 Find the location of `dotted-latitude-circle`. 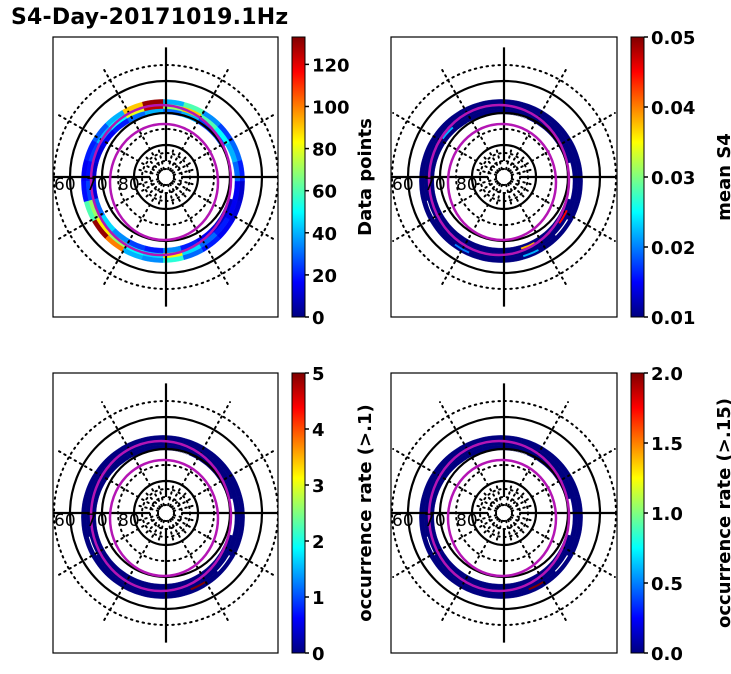

dotted-latitude-circle is located at coordinates (166, 177).